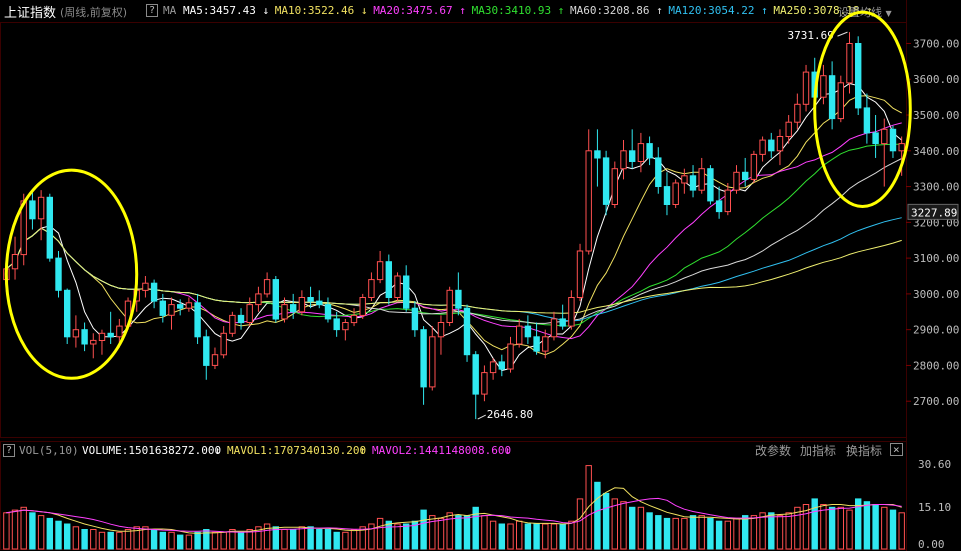 The image size is (961, 551). What do you see at coordinates (818, 451) in the screenshot?
I see `add-indicator-button: 加指标` at bounding box center [818, 451].